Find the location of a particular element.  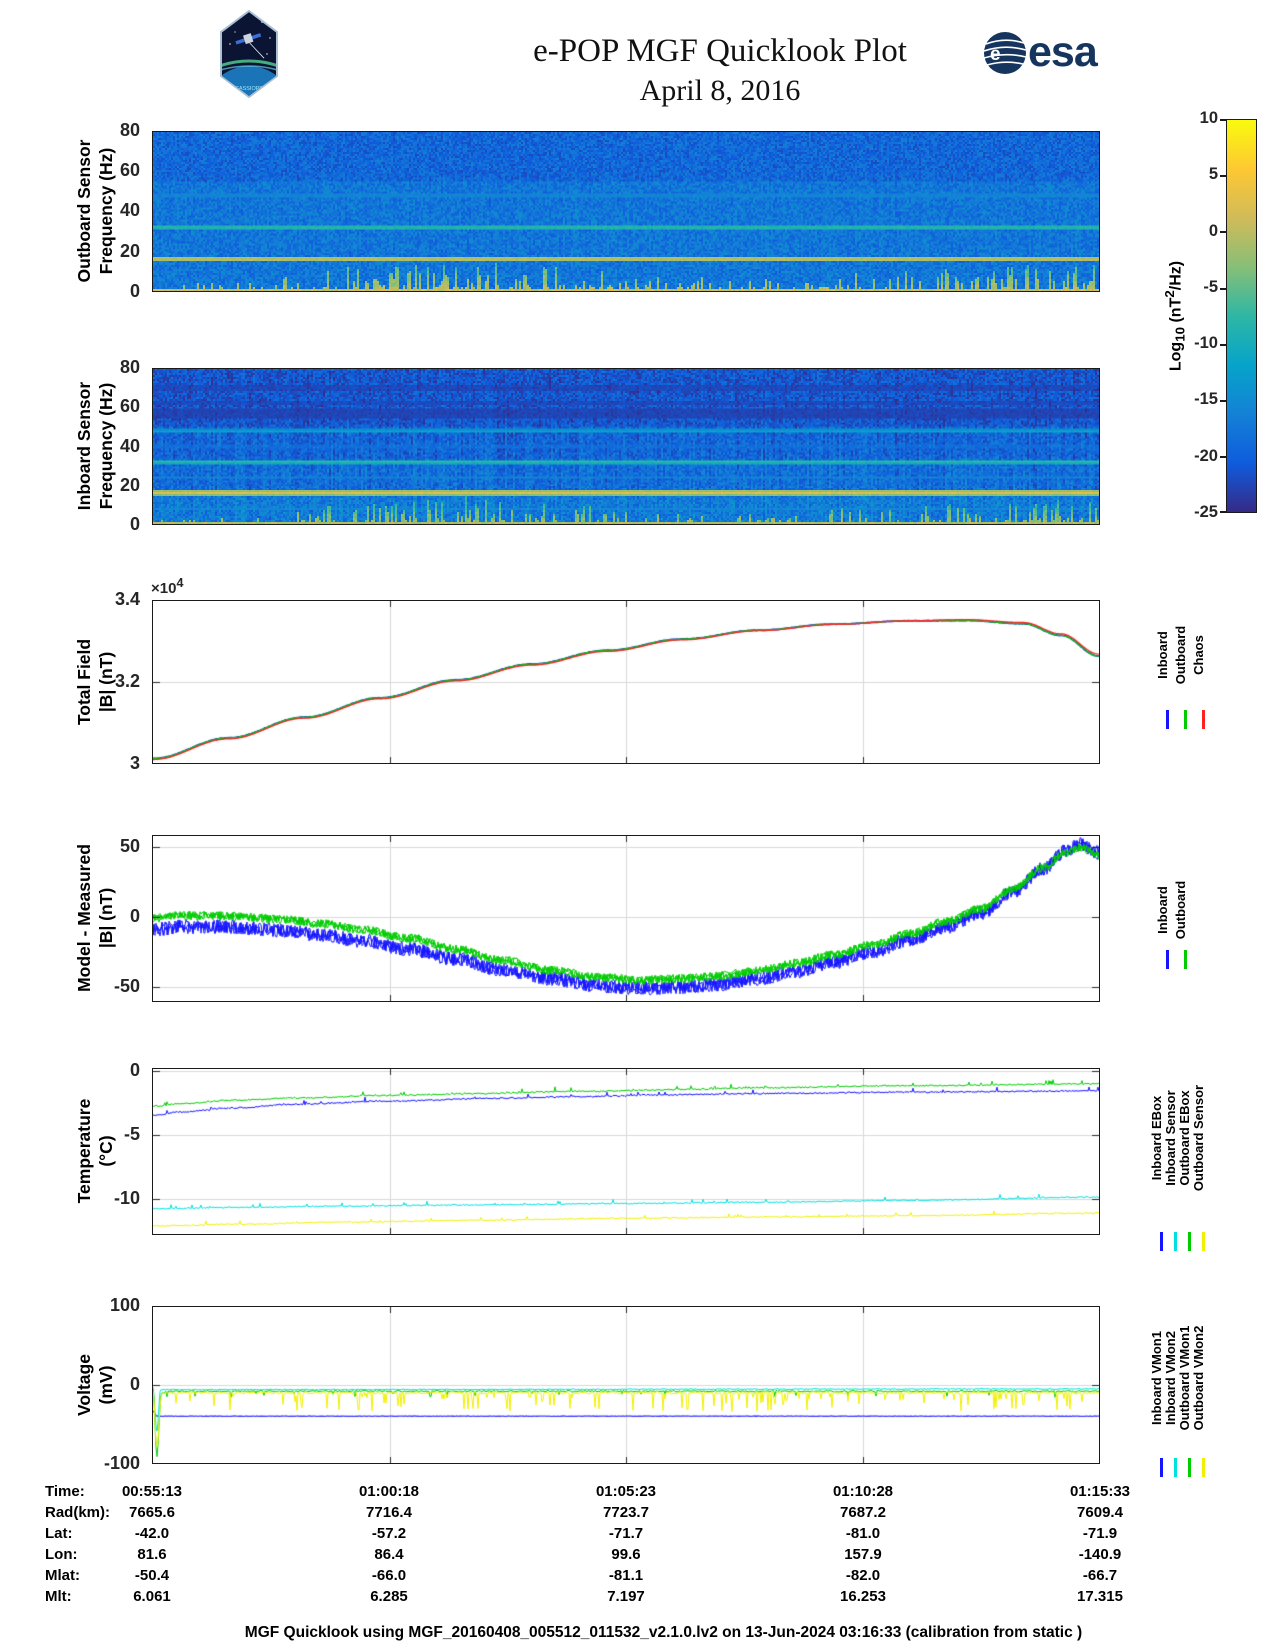

table-cell: -82.0 is located at coordinates (863, 1575).